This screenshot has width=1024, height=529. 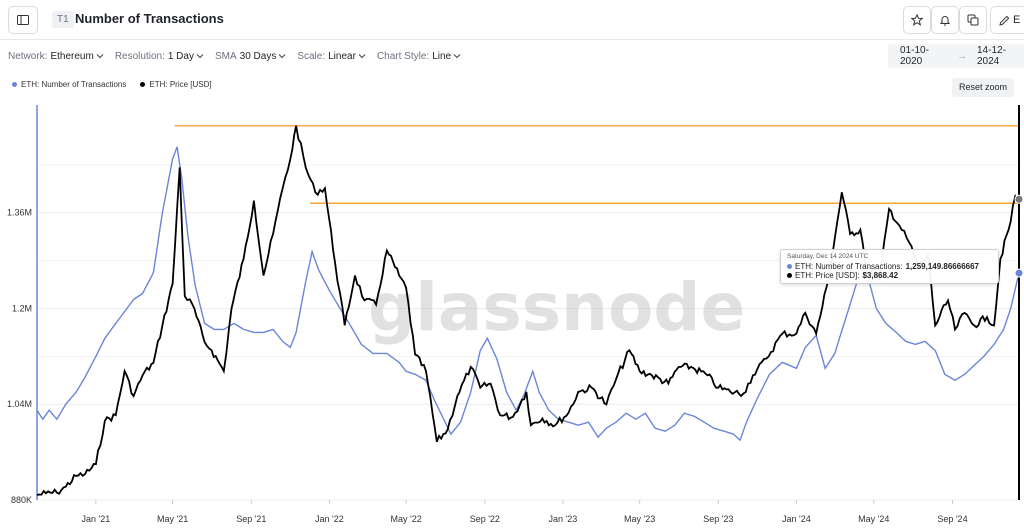 I want to click on alert-button, so click(x=945, y=20).